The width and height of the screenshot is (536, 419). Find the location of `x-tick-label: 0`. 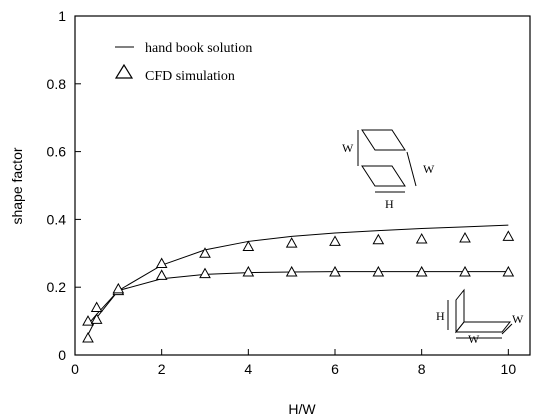

x-tick-label: 0 is located at coordinates (75, 369).